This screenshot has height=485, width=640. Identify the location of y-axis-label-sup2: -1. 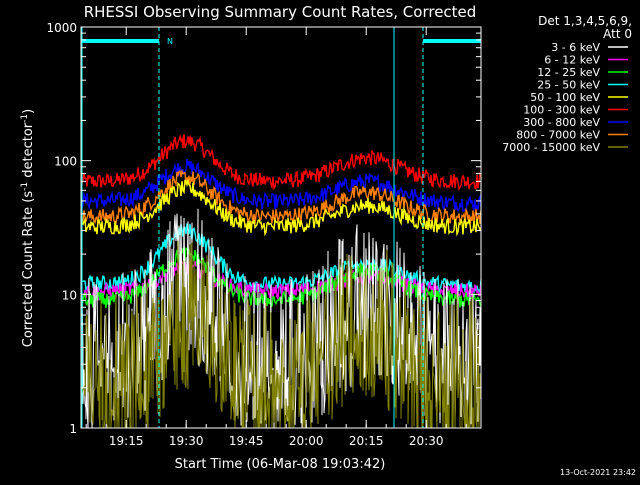
(25, 118).